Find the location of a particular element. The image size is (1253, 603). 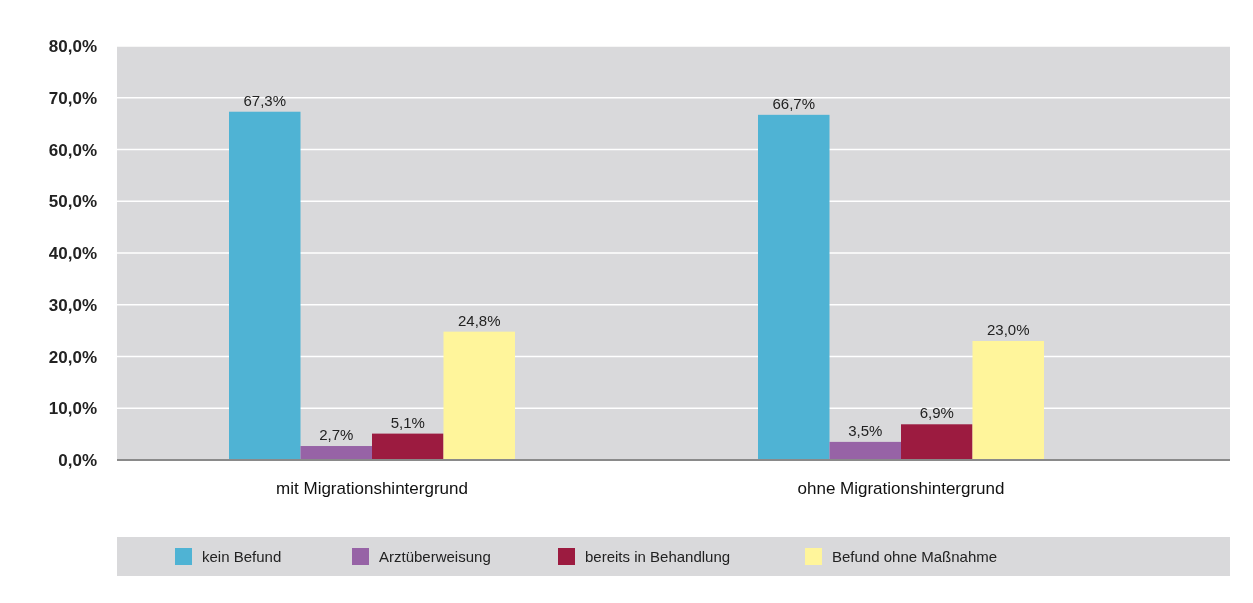

y-tick-label: 20,0% is located at coordinates (72, 357).